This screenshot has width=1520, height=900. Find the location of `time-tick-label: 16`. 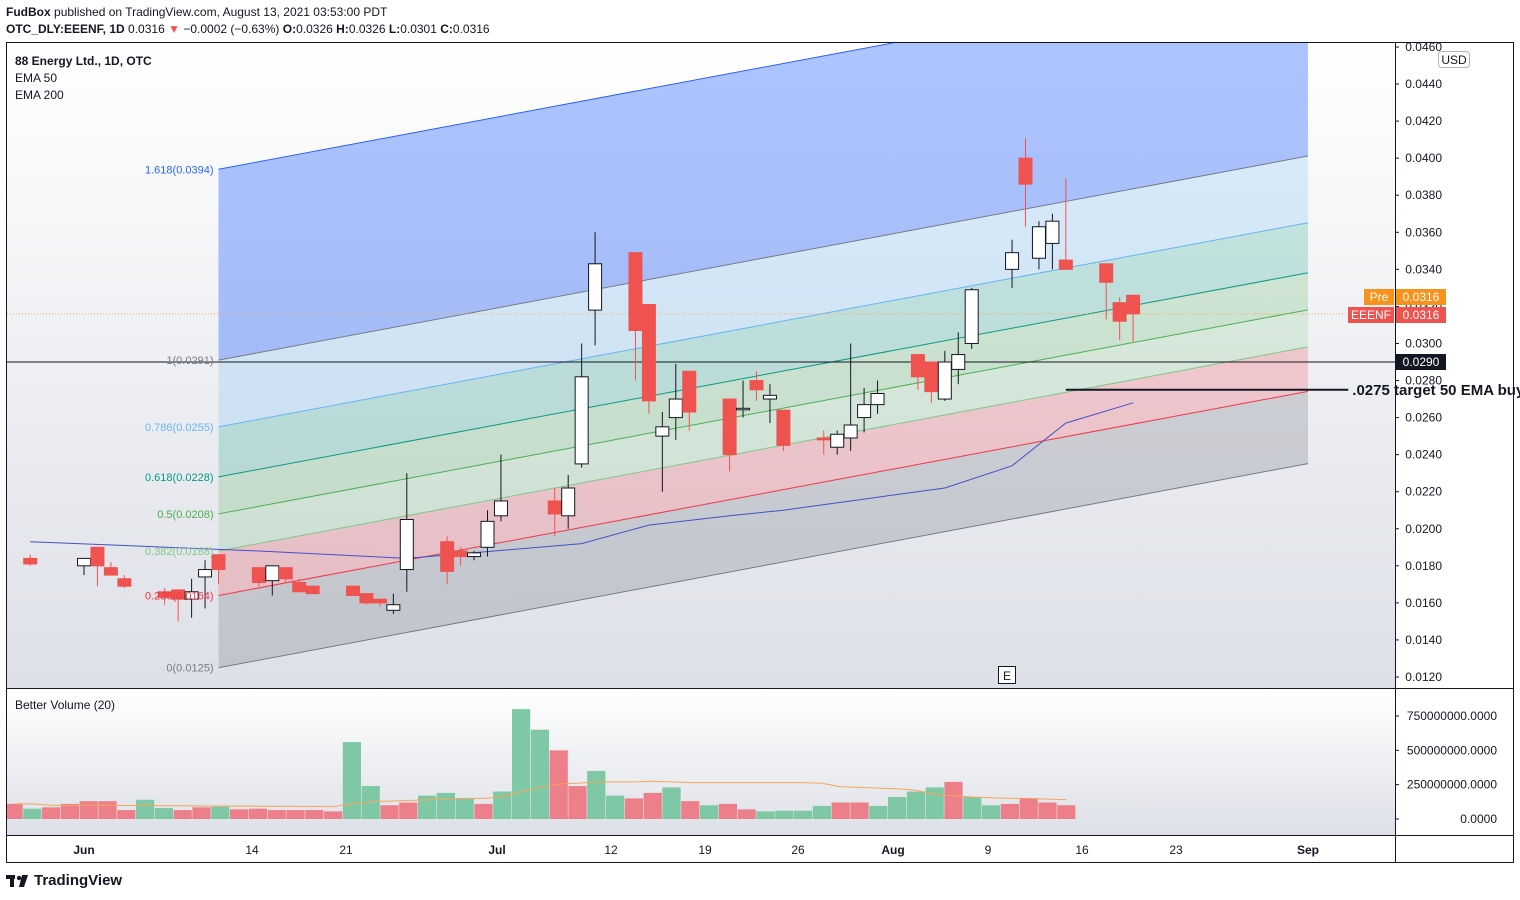

time-tick-label: 16 is located at coordinates (1082, 850).